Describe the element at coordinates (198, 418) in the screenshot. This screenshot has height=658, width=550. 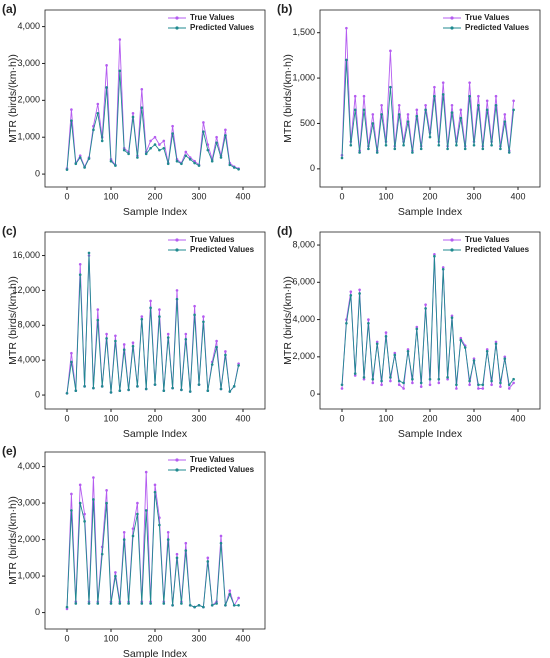
I see `x-tick-label: 300` at that location.